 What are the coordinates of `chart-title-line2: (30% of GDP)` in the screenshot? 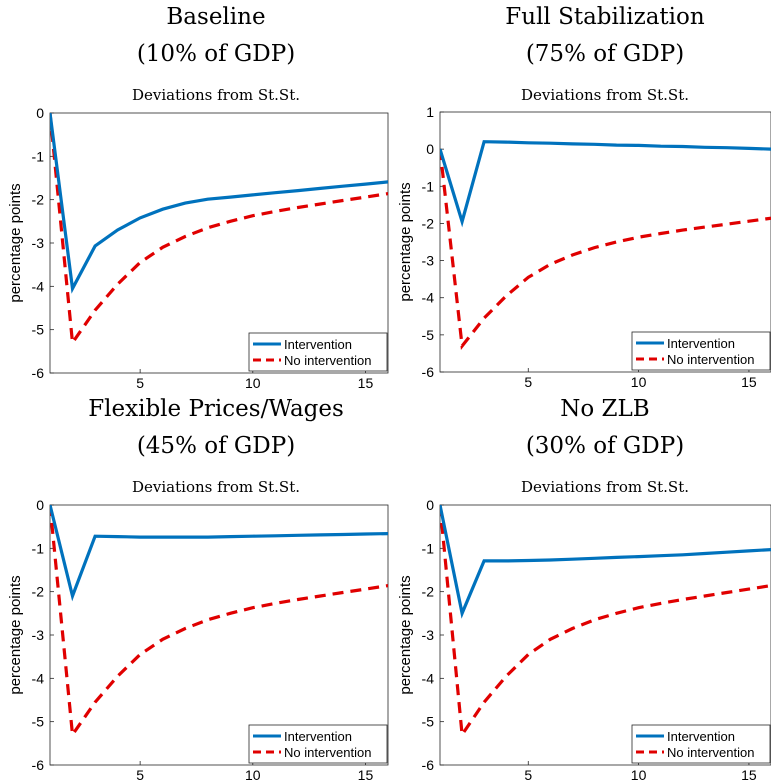 It's located at (605, 446).